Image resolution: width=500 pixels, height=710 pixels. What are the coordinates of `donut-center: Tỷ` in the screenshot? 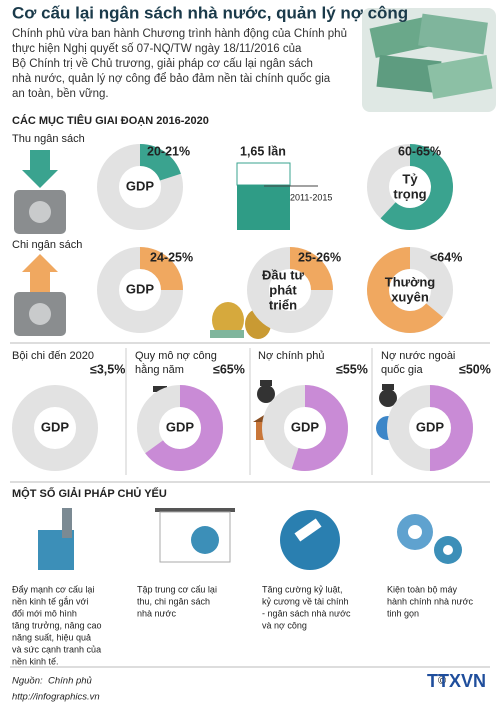 It's located at (410, 178).